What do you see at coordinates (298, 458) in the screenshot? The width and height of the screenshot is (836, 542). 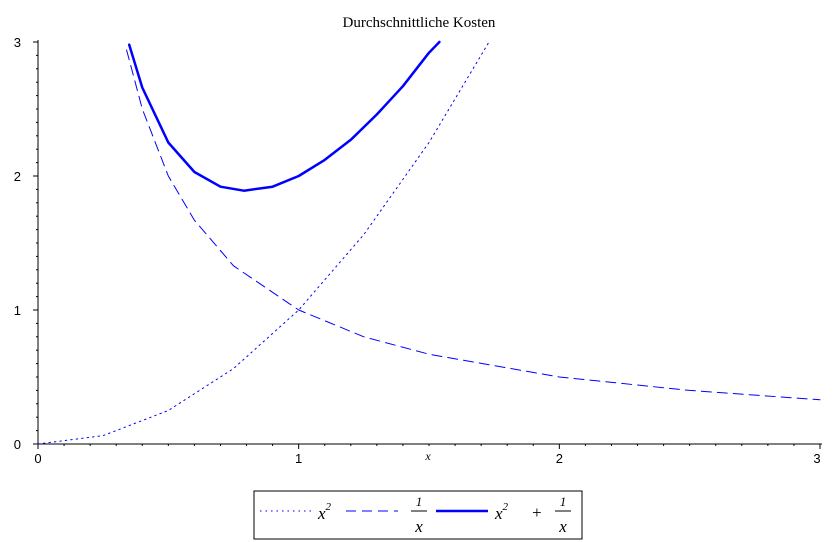 I see `x-tick-label: 1` at bounding box center [298, 458].